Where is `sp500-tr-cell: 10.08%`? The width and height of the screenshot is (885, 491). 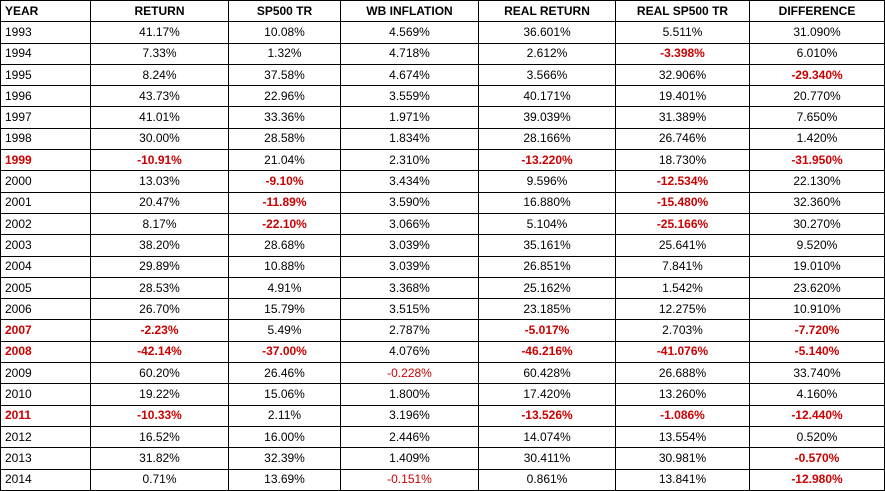
sp500-tr-cell: 10.08% is located at coordinates (284, 32).